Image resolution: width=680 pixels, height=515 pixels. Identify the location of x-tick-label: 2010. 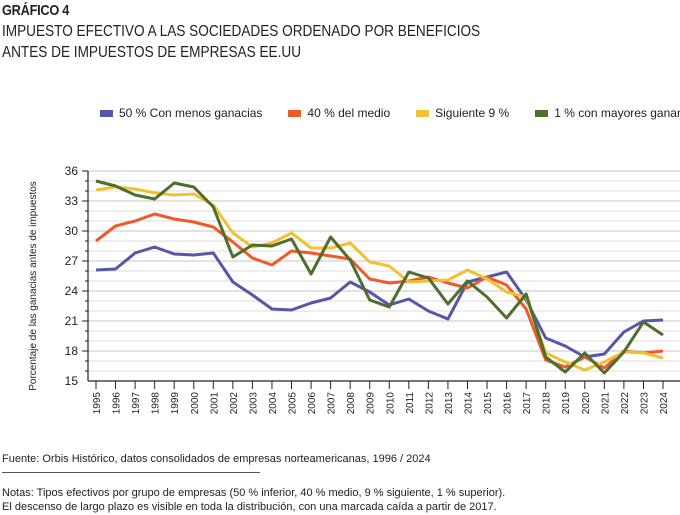
(390, 403).